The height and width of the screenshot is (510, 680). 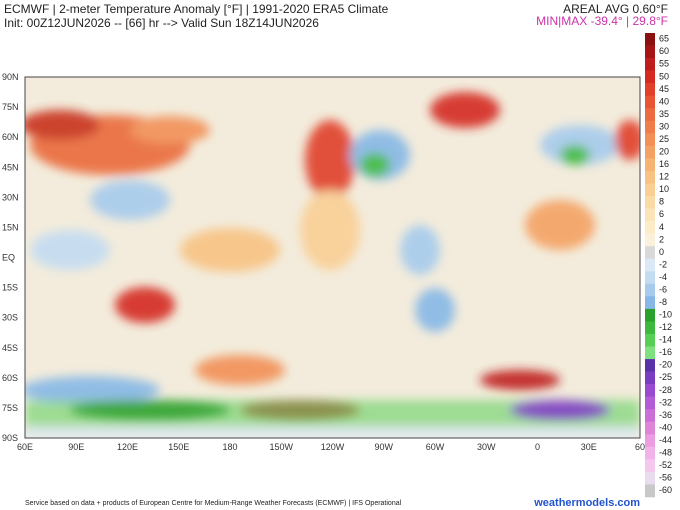 I want to click on brand: weathermodels.com, so click(x=586, y=503).